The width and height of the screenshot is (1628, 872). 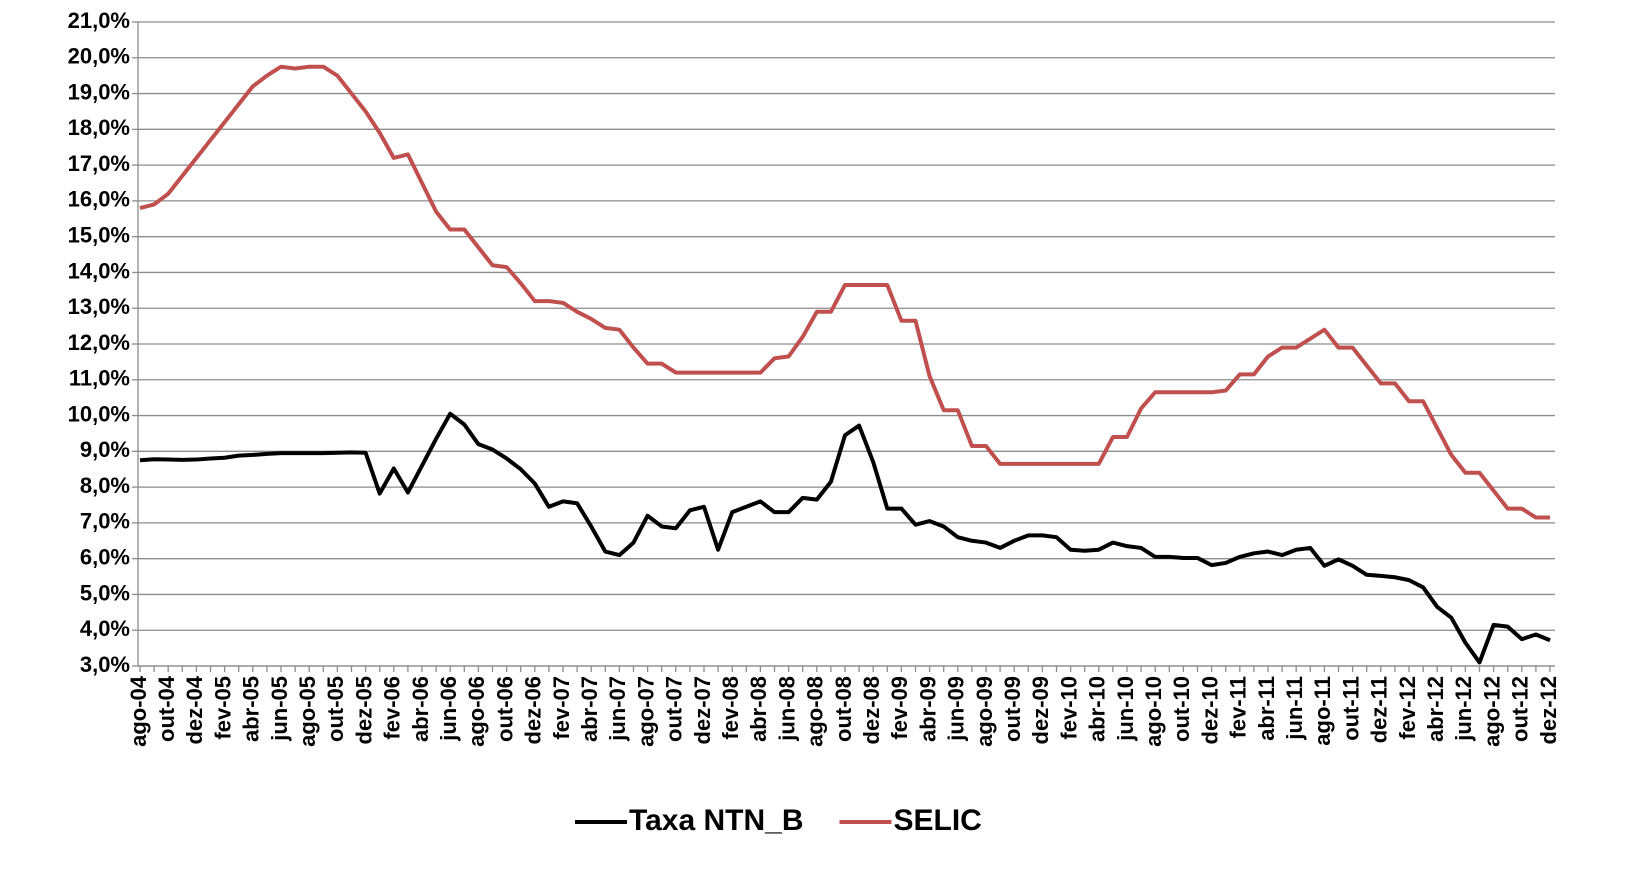 I want to click on x-tick-label: ago-05, so click(x=307, y=711).